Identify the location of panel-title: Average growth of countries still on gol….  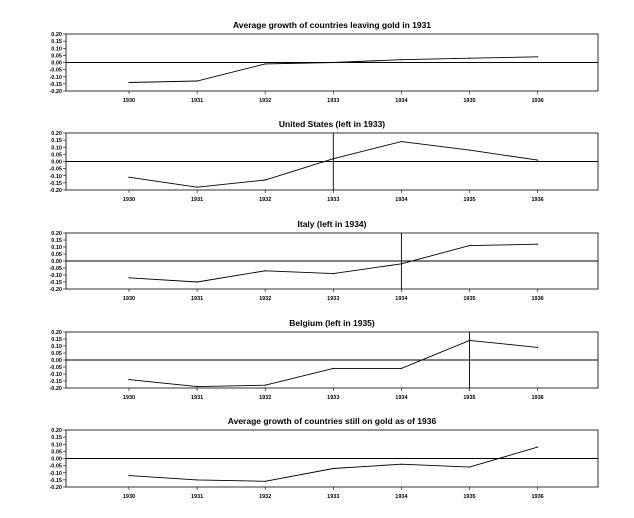
(332, 421).